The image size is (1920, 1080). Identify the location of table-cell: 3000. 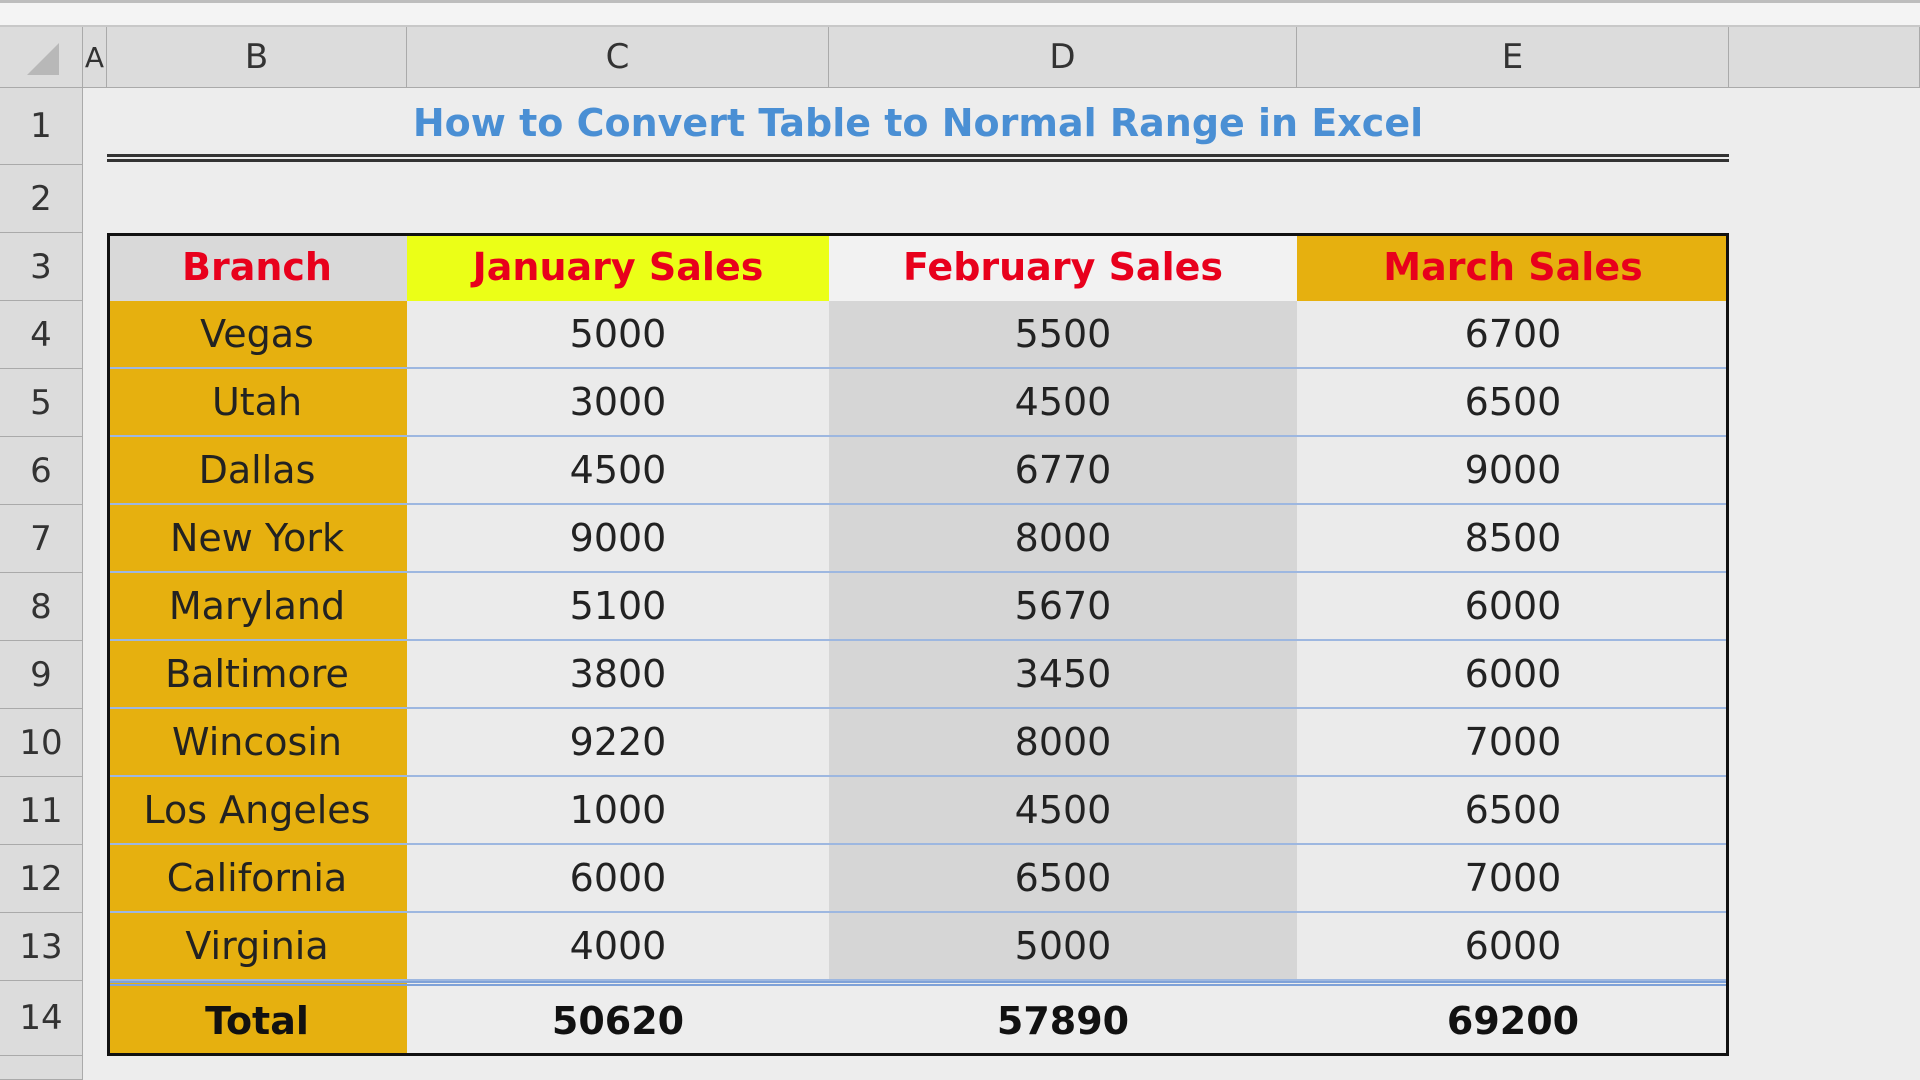
(618, 403).